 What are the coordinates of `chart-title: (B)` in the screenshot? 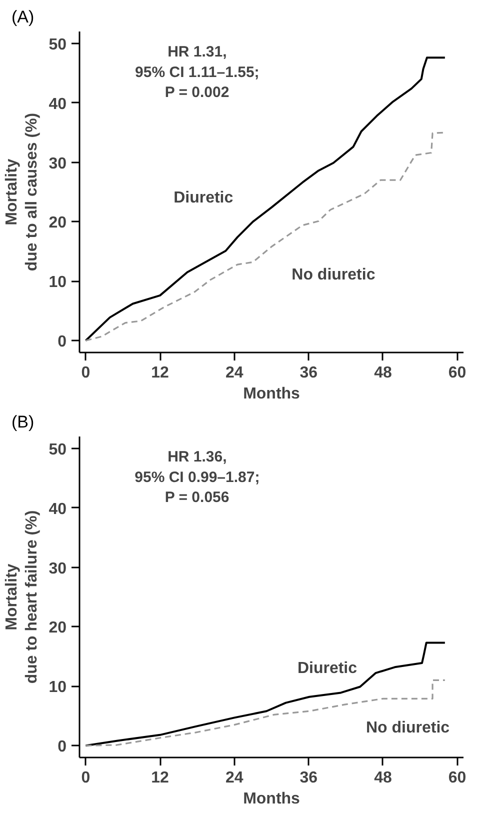 It's located at (23, 422).